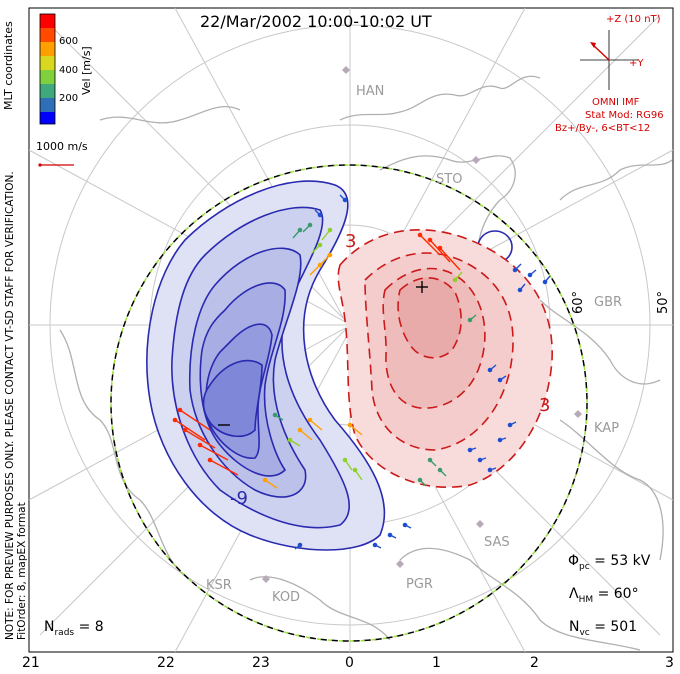  What do you see at coordinates (578, 302) in the screenshot?
I see `lat-label-60: 60°` at bounding box center [578, 302].